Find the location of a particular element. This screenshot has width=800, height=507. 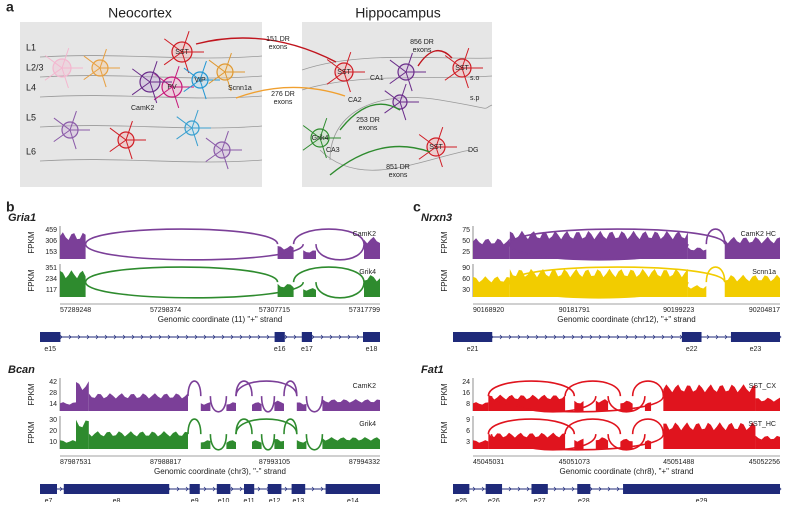

panel-letter: a is located at coordinates (10, 7).